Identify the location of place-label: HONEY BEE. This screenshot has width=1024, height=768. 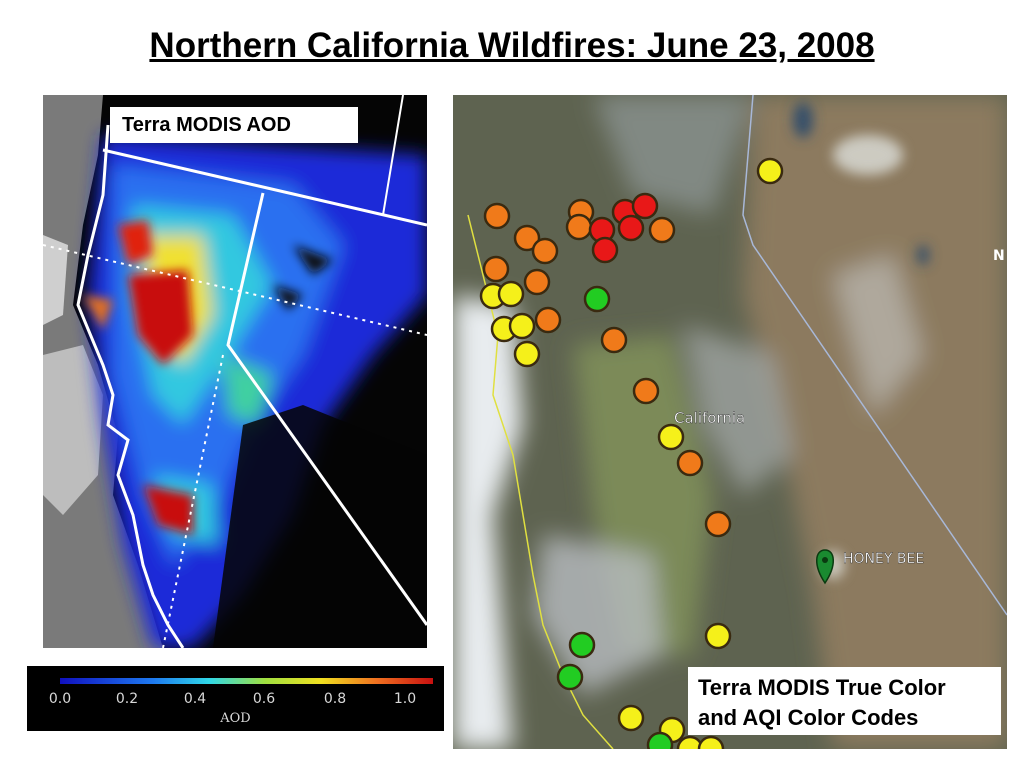
(883, 559).